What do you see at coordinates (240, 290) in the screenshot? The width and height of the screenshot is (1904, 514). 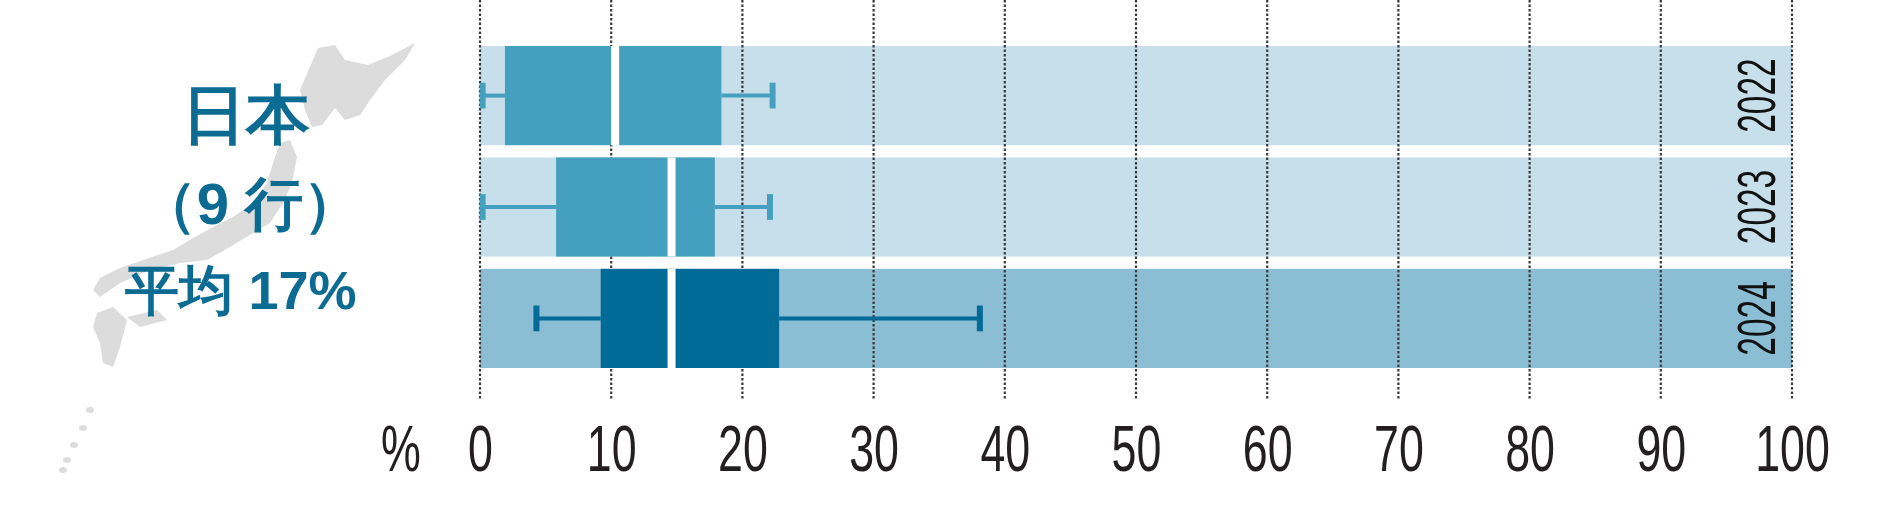 I see `text: 平均 17%` at bounding box center [240, 290].